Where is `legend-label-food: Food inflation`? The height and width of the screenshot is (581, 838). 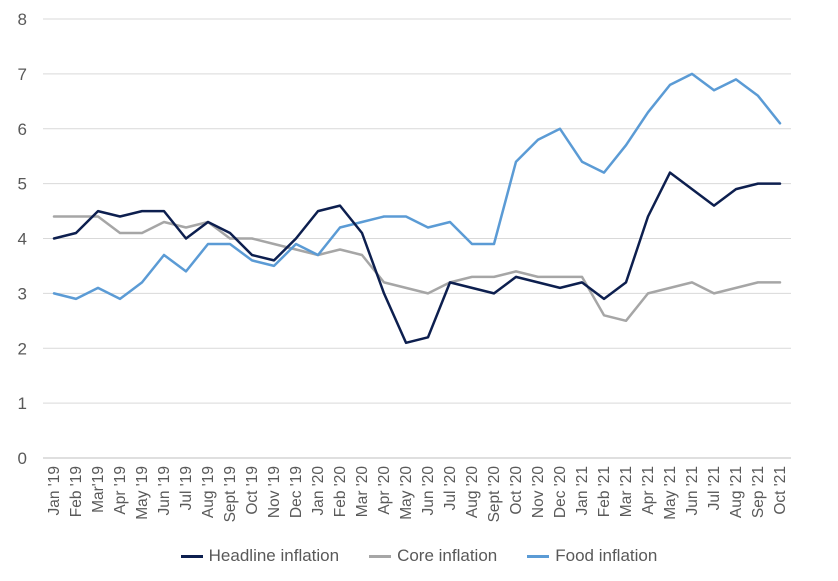 legend-label-food: Food inflation is located at coordinates (606, 555).